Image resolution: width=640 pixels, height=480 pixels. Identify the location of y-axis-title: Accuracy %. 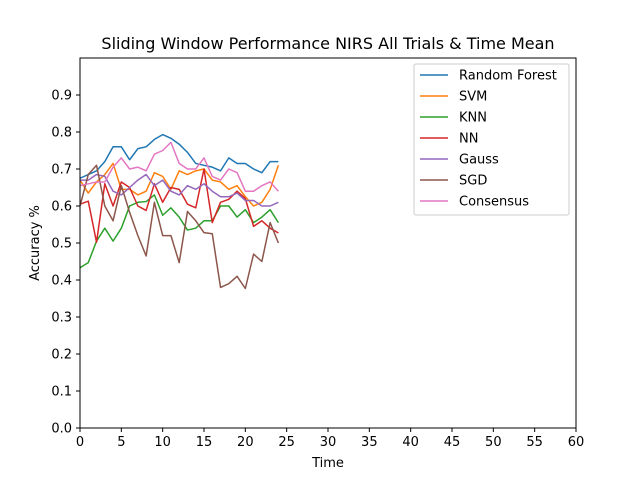
(35, 243).